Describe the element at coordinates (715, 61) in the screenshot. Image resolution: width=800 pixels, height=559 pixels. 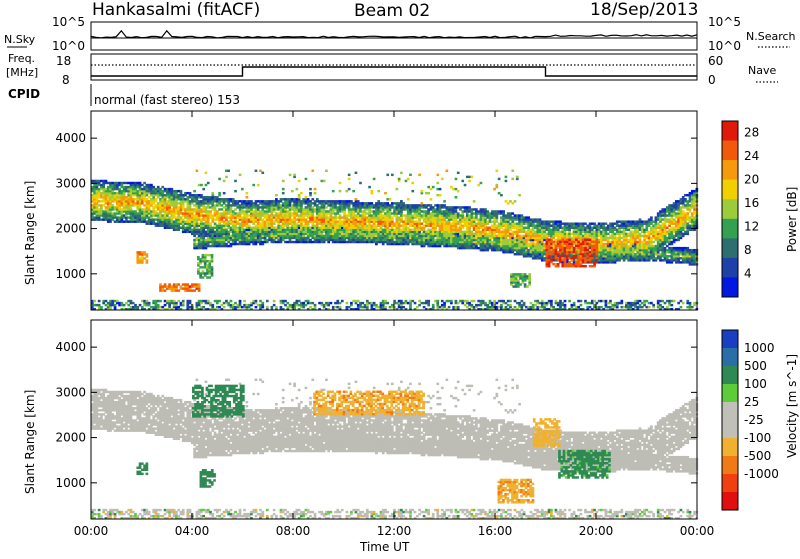
I see `nave-tick-top: 60` at that location.